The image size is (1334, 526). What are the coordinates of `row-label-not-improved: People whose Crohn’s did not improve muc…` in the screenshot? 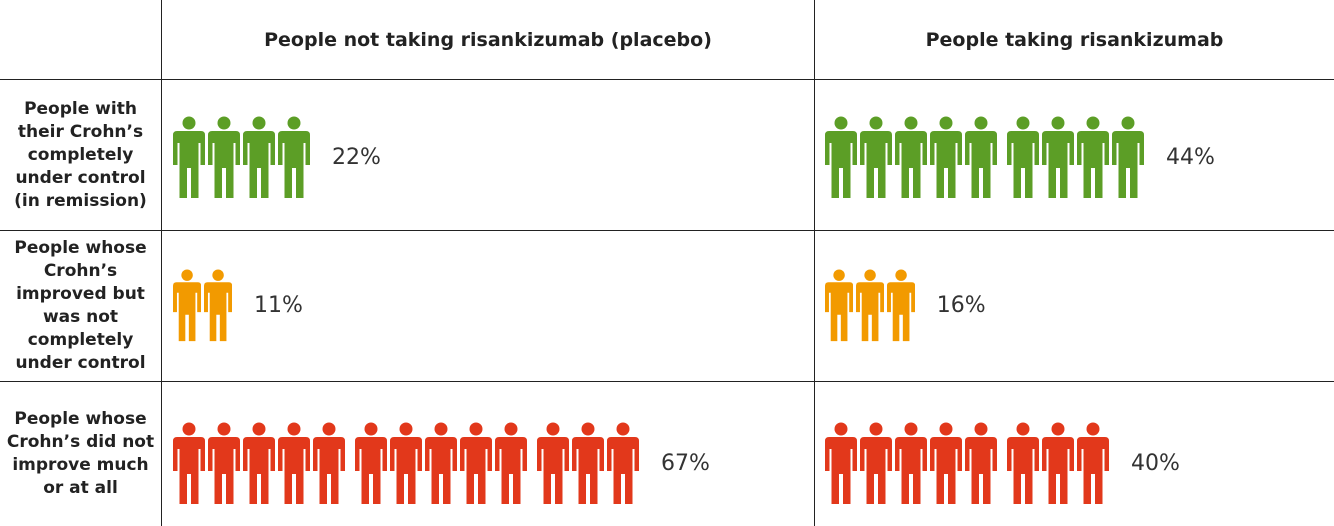 It's located at (80, 453).